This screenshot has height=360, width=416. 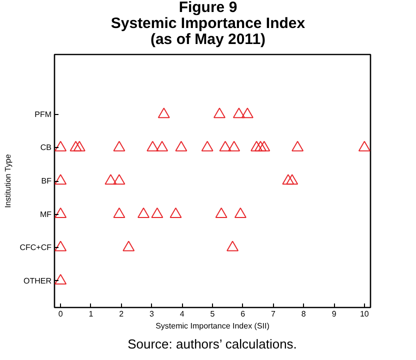 I want to click on x-tick-label: 0, so click(x=61, y=314).